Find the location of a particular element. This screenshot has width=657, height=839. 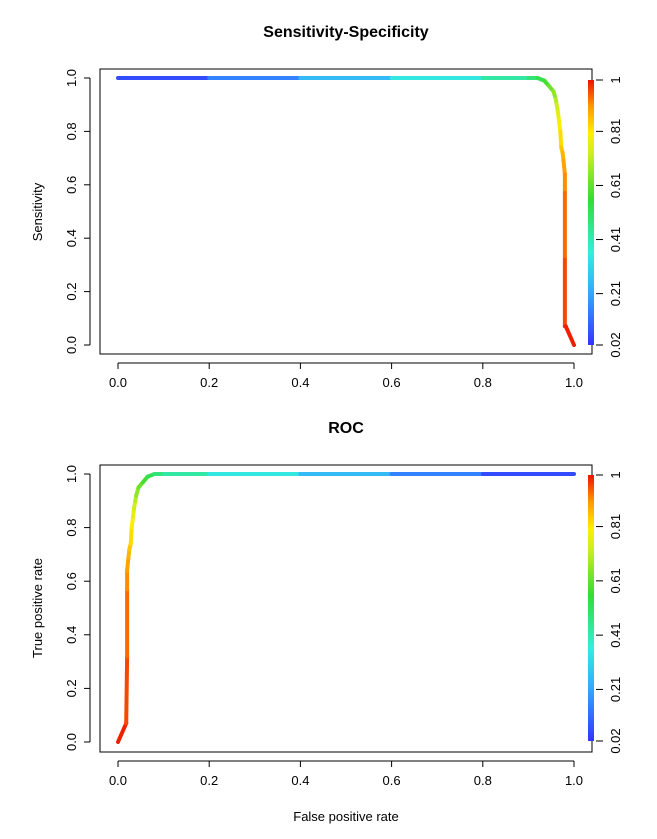

y-axis-label: Sensitivity is located at coordinates (37, 211).